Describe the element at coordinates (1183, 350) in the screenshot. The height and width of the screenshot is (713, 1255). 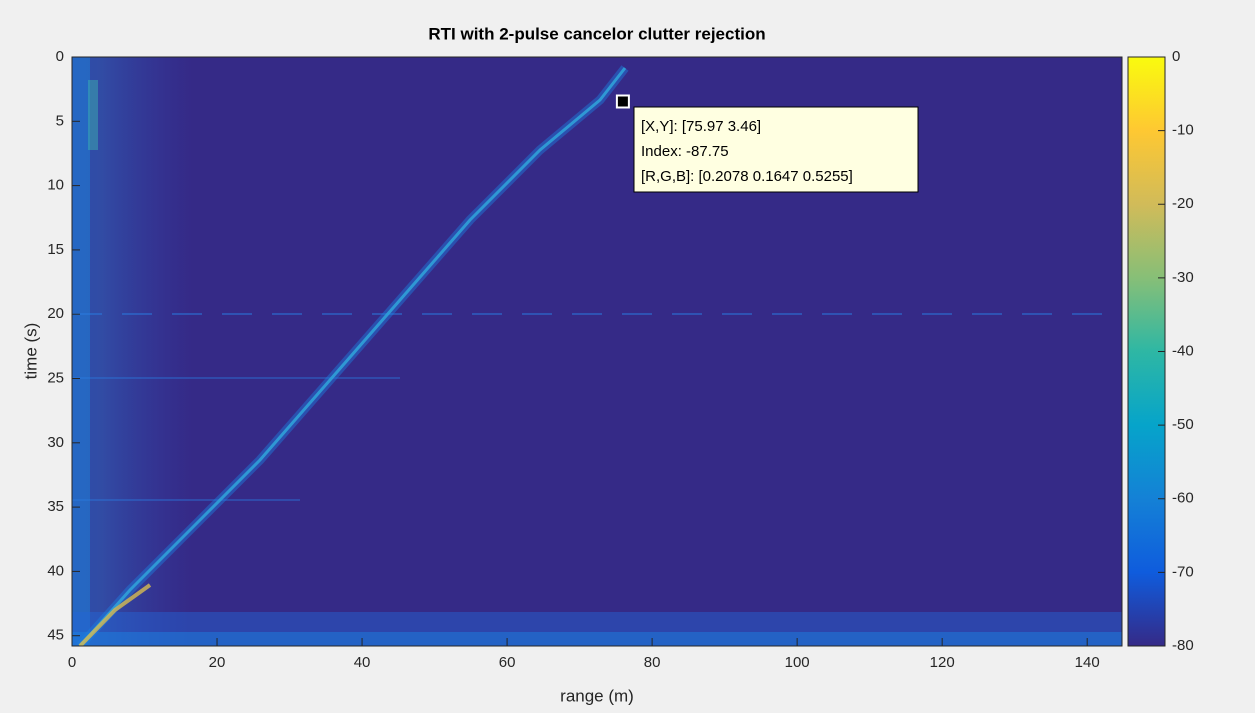
I see `colorbar-tick-label: -40` at that location.